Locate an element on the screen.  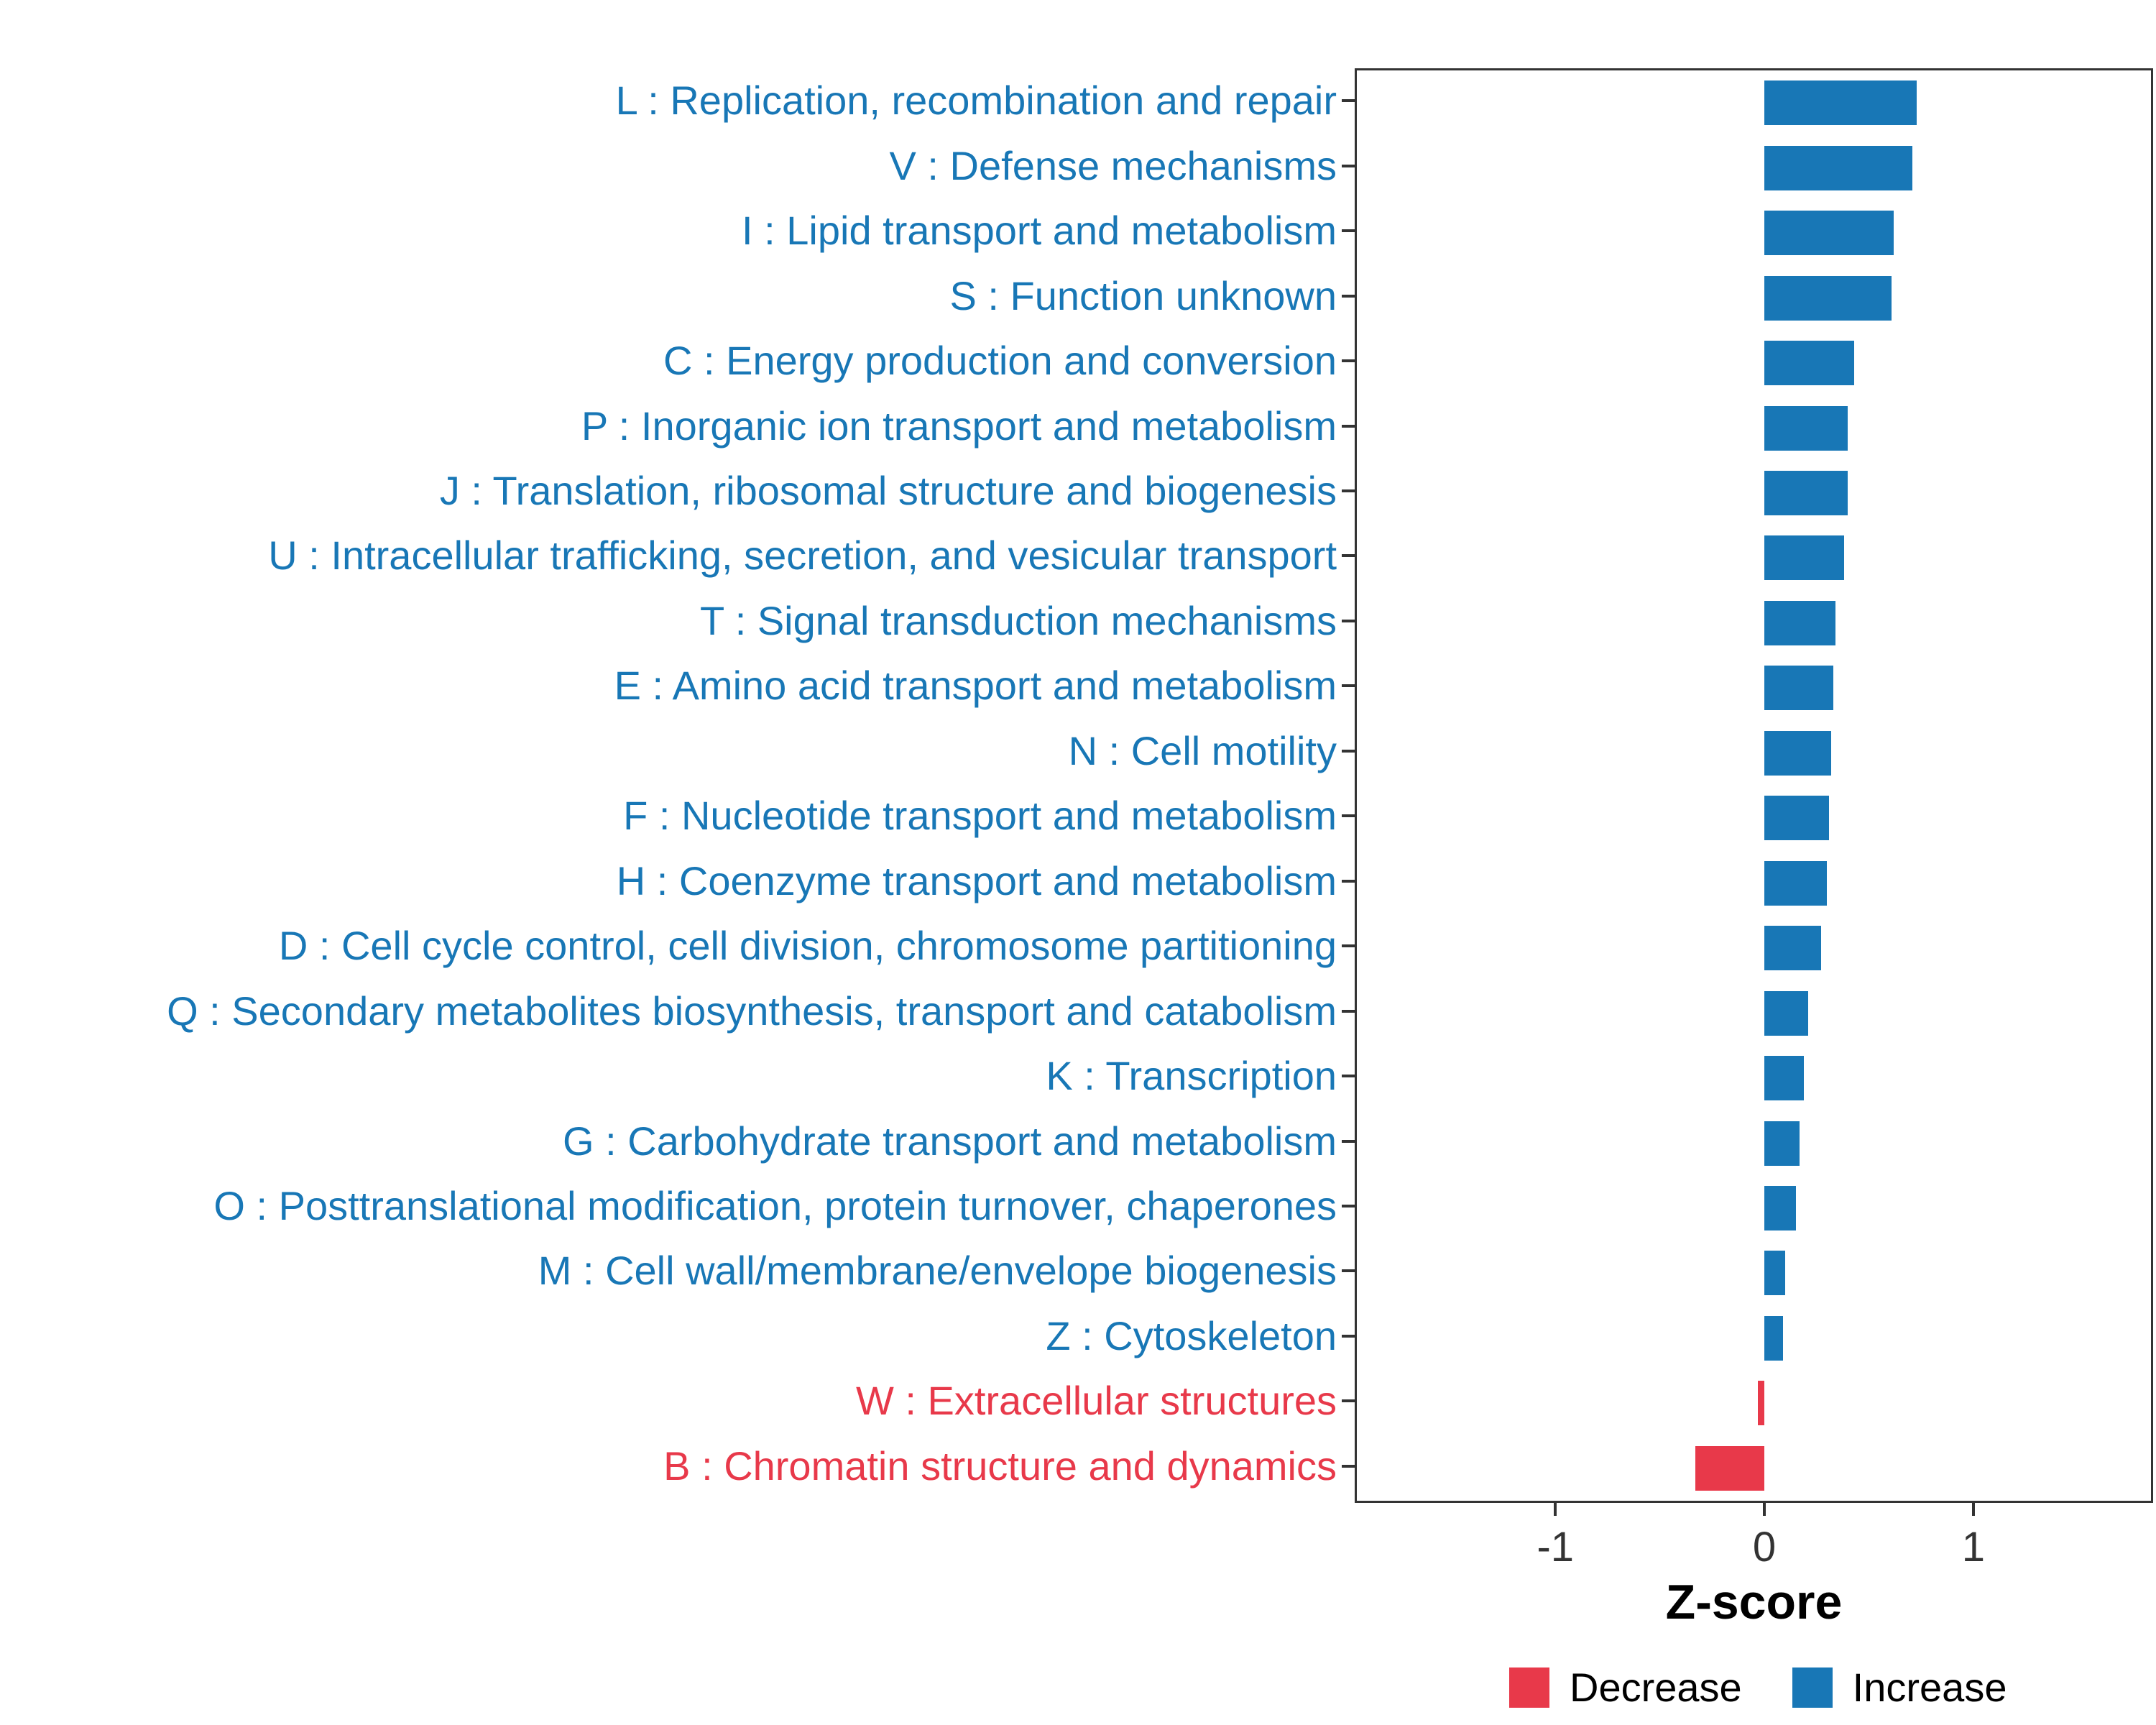
legend: Decrease Increase is located at coordinates (1758, 1687).